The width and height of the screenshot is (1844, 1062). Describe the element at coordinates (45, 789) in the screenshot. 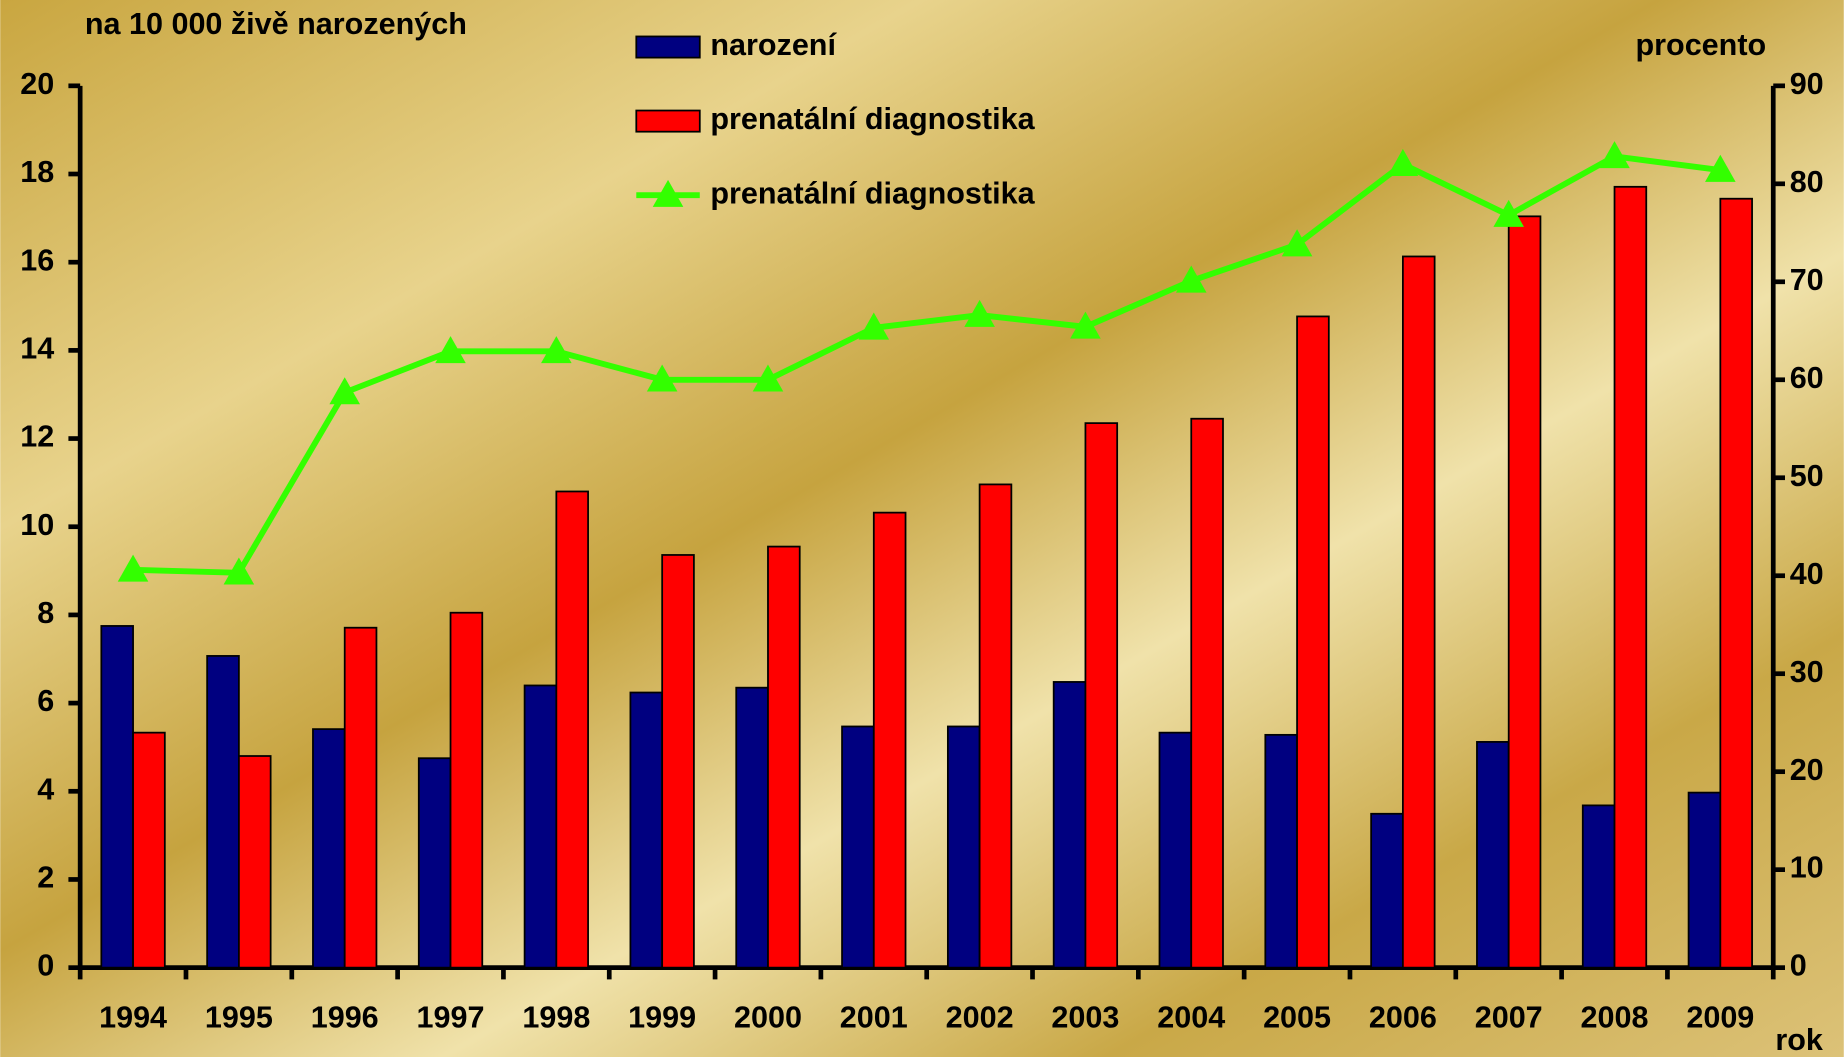

I see `y-tick-label: 4` at that location.